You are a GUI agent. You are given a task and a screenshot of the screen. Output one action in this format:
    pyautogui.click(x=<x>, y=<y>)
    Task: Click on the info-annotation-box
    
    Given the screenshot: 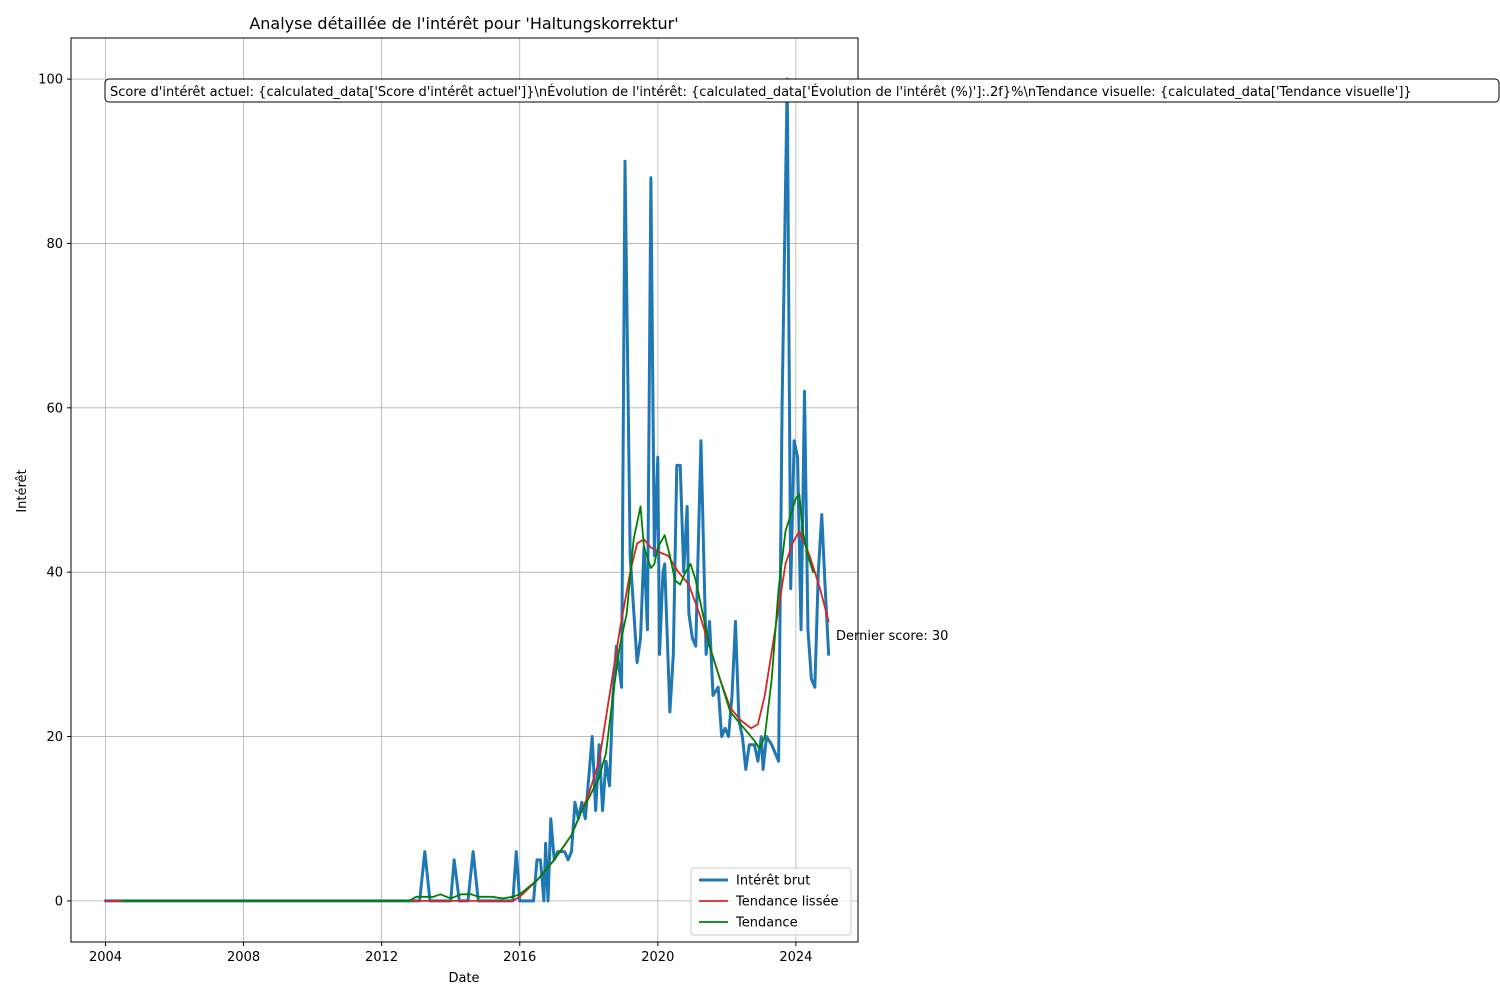 What is the action you would take?
    pyautogui.click(x=802, y=90)
    